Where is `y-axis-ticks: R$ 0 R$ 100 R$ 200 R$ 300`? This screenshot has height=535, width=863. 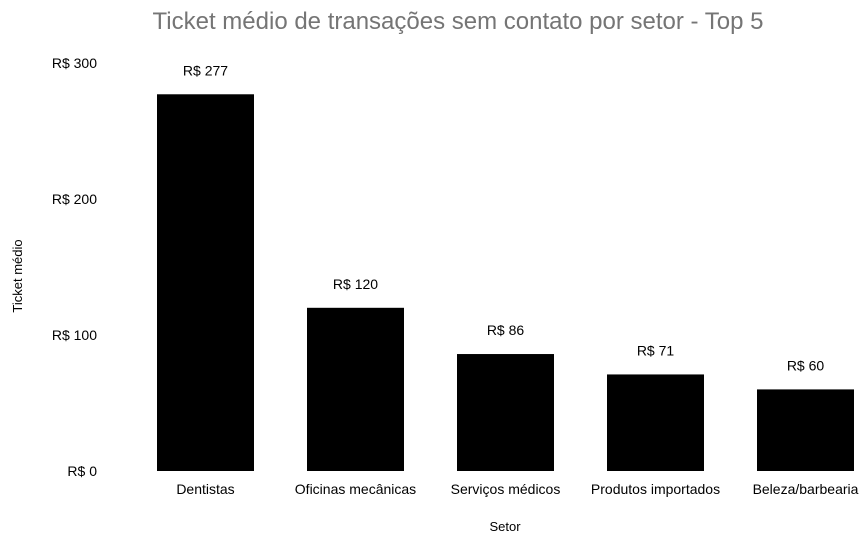
y-axis-ticks: R$ 0 R$ 100 R$ 200 R$ 300 is located at coordinates (74, 267).